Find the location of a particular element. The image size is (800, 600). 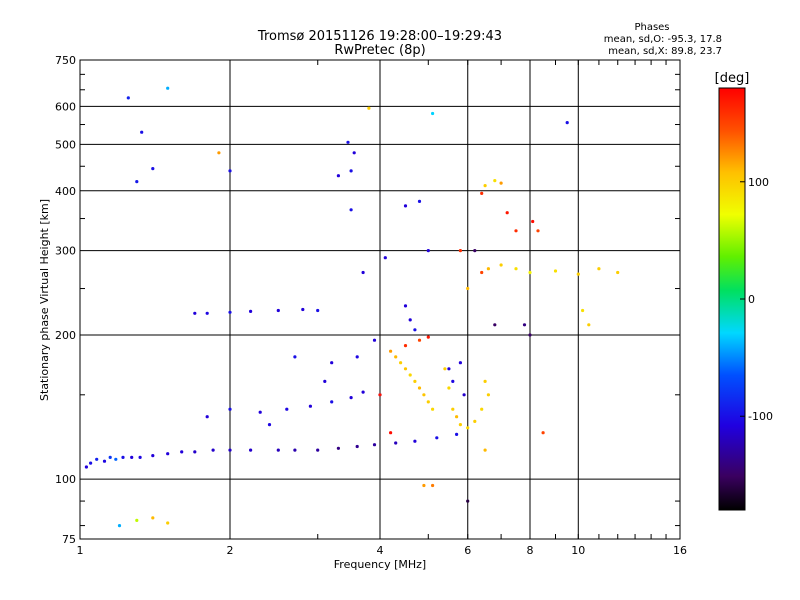

colorbar-label: [deg] is located at coordinates (732, 78).